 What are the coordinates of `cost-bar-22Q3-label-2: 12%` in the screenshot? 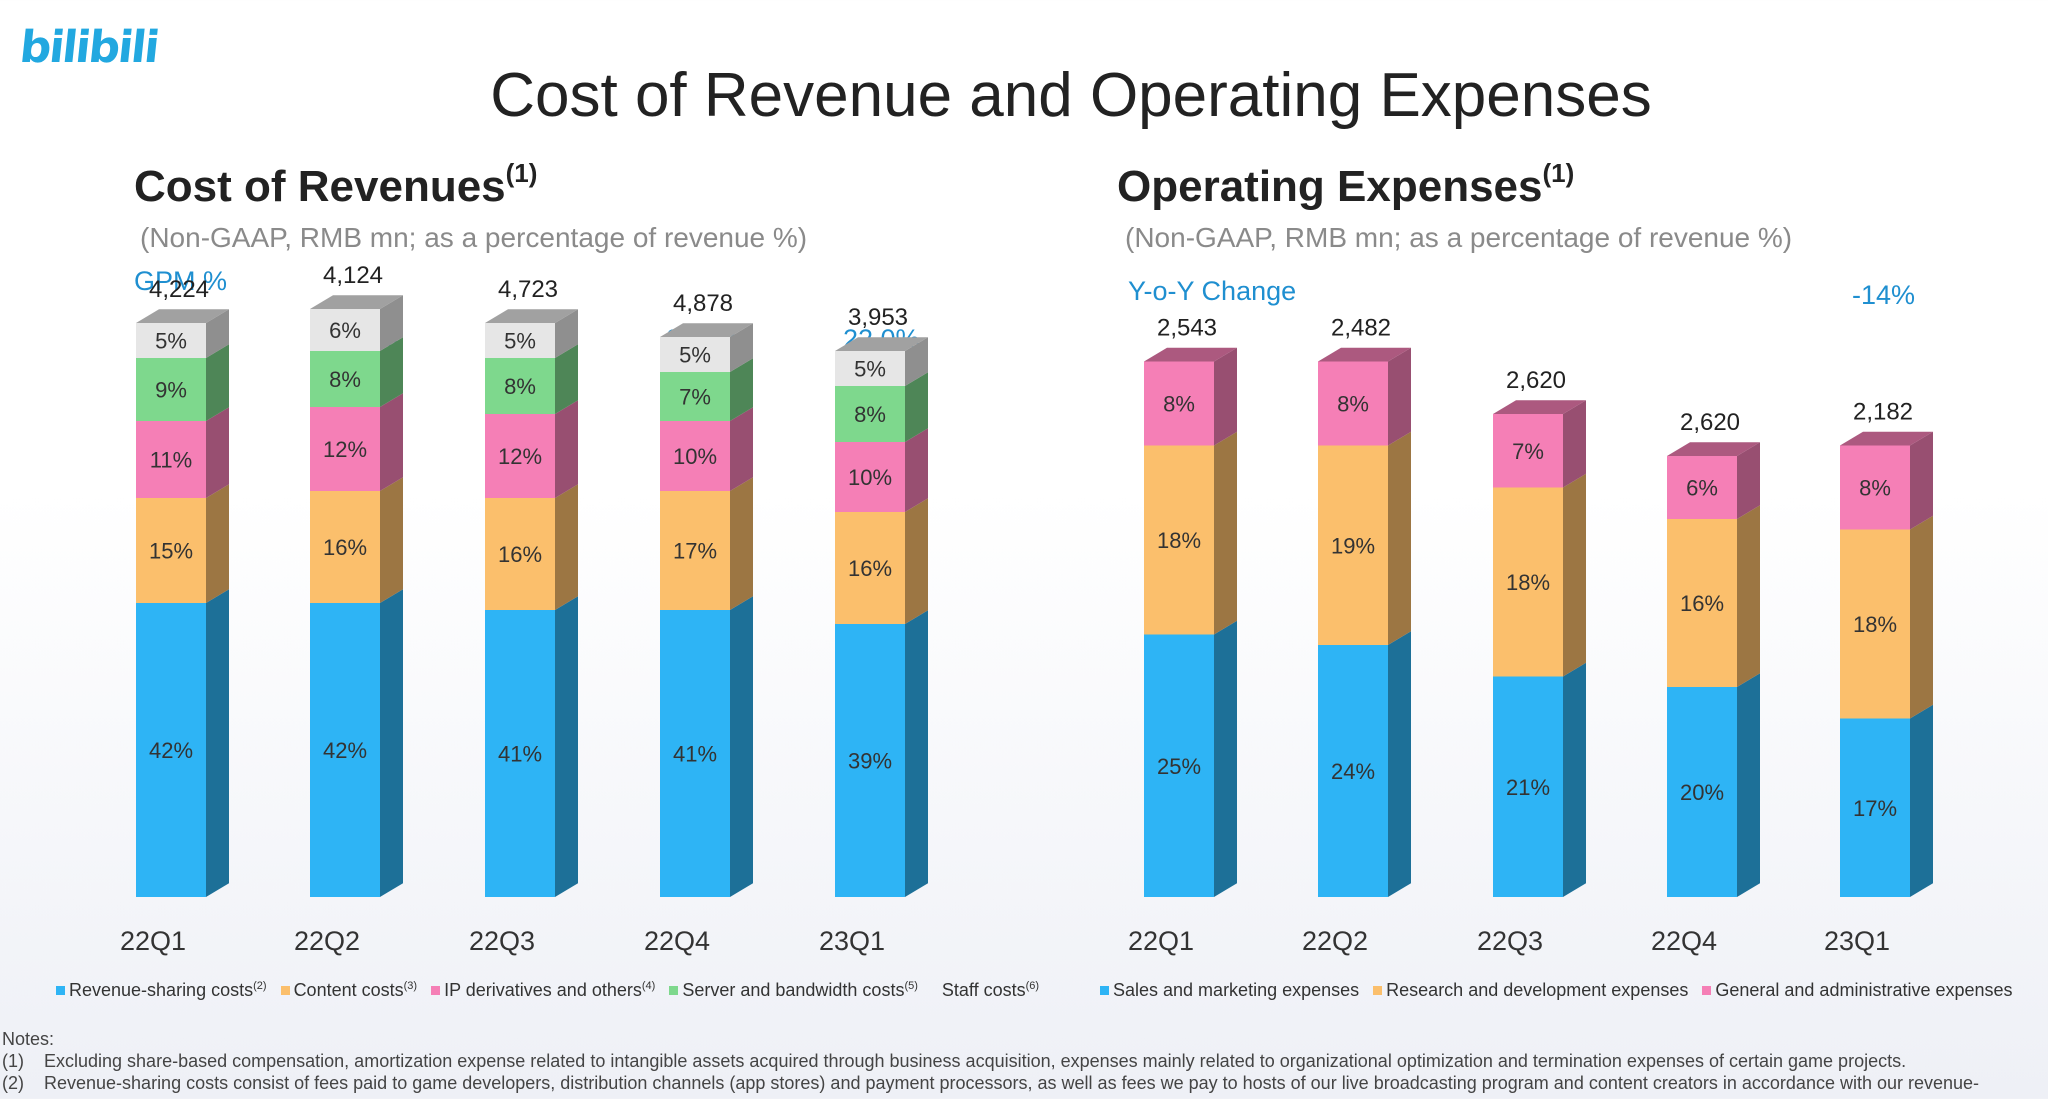 It's located at (520, 456).